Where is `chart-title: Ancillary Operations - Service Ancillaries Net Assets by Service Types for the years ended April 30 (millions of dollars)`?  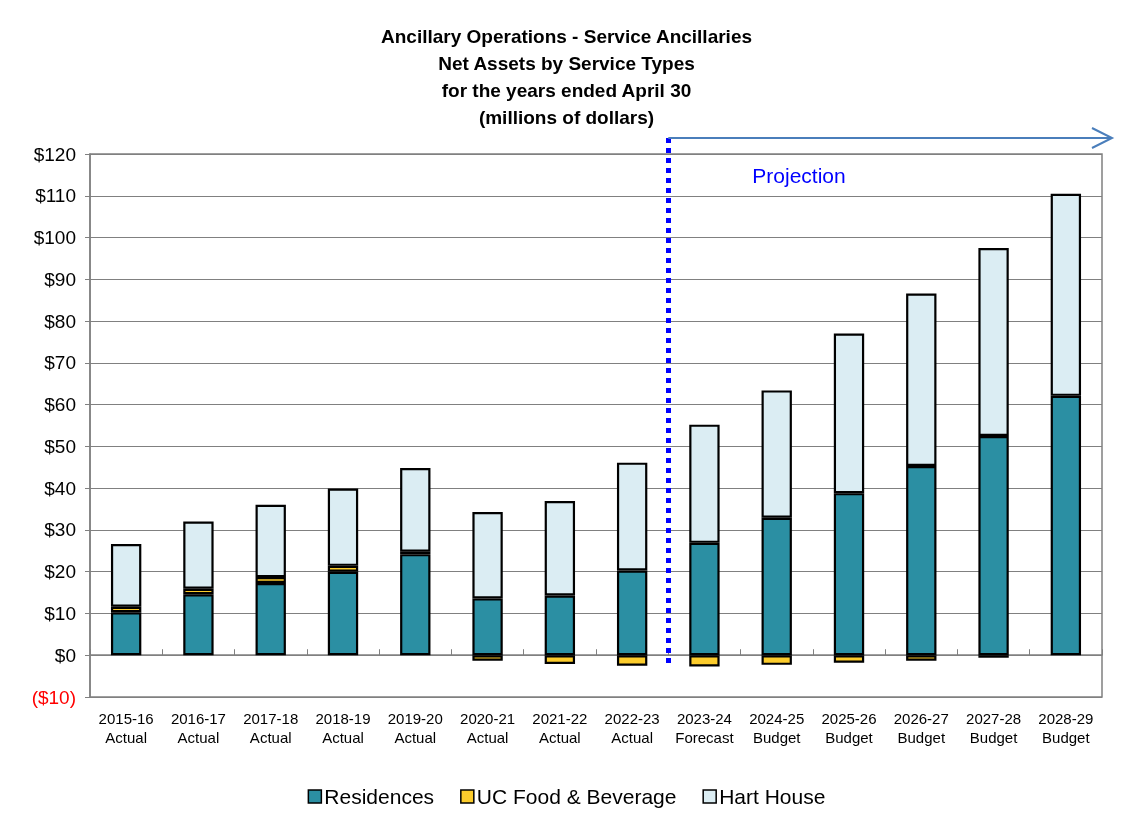 chart-title: Ancillary Operations - Service Ancillaries Net Assets by Service Types for the years ended April 30 (millions of dollars) is located at coordinates (566, 77).